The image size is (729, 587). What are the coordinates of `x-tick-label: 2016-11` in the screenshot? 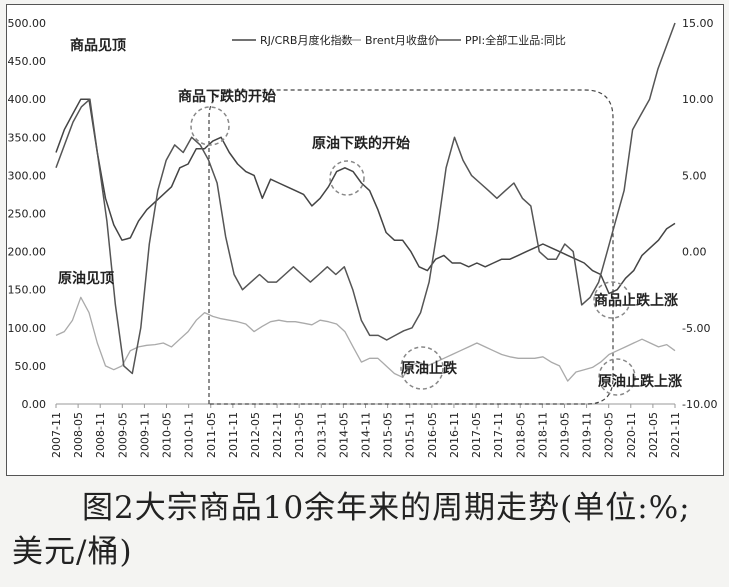 It's located at (454, 435).